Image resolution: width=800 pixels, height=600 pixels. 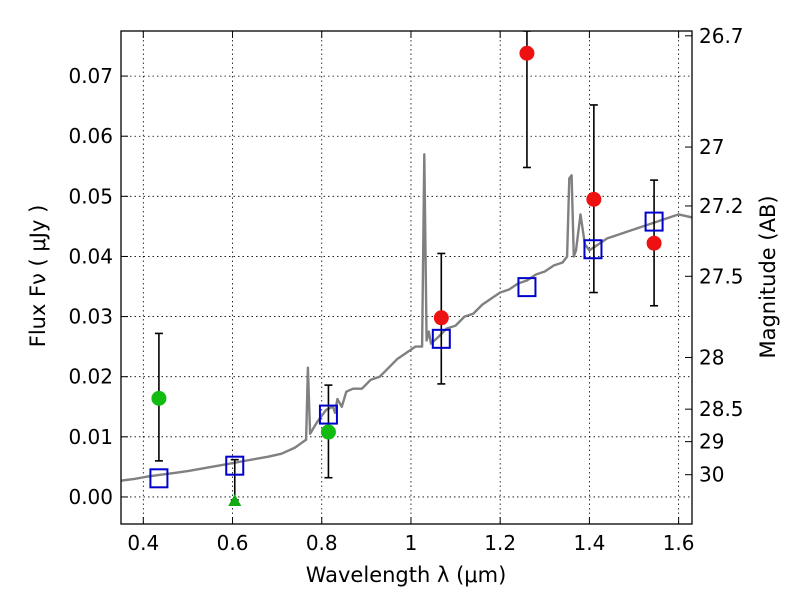 What do you see at coordinates (711, 475) in the screenshot?
I see `right-tick-label: 30` at bounding box center [711, 475].